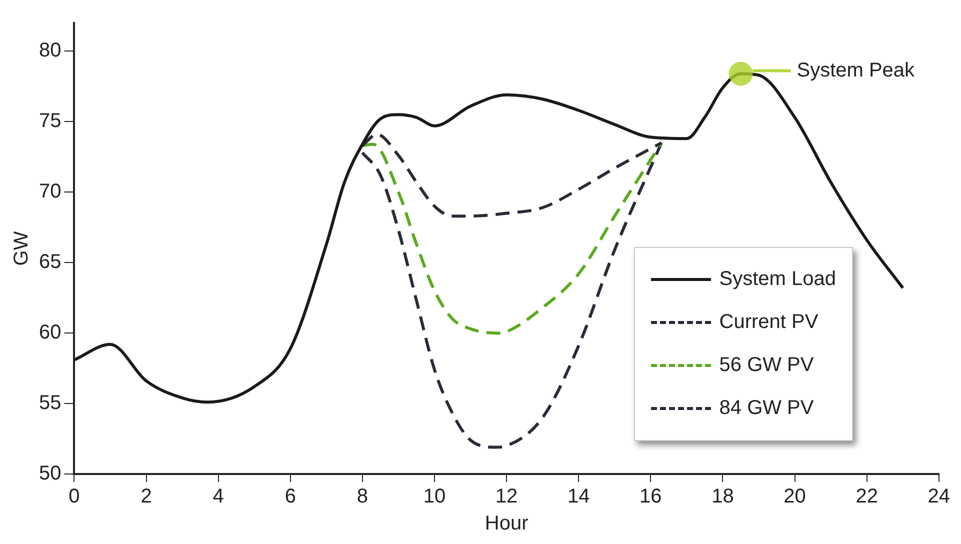 This screenshot has height=544, width=961. What do you see at coordinates (651, 497) in the screenshot?
I see `x-tick-label: 16` at bounding box center [651, 497].